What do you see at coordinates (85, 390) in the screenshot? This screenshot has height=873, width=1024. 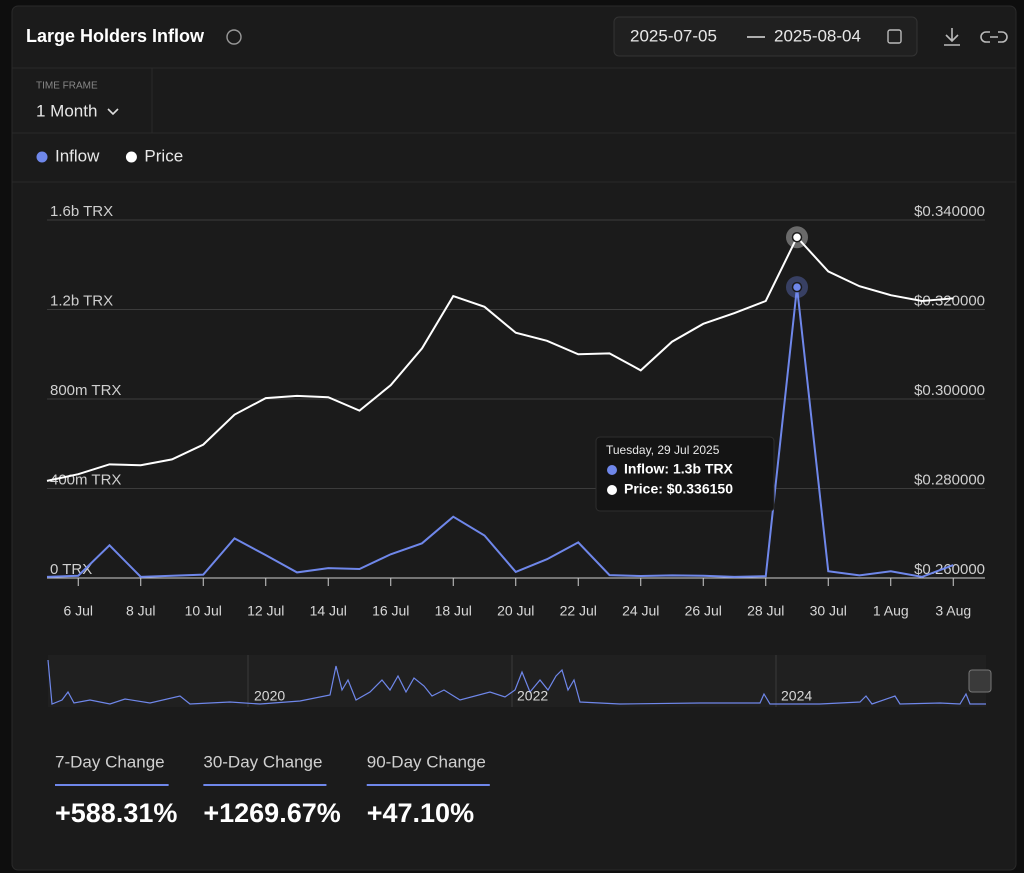 I see `y-tick-label: 800m TRX` at bounding box center [85, 390].